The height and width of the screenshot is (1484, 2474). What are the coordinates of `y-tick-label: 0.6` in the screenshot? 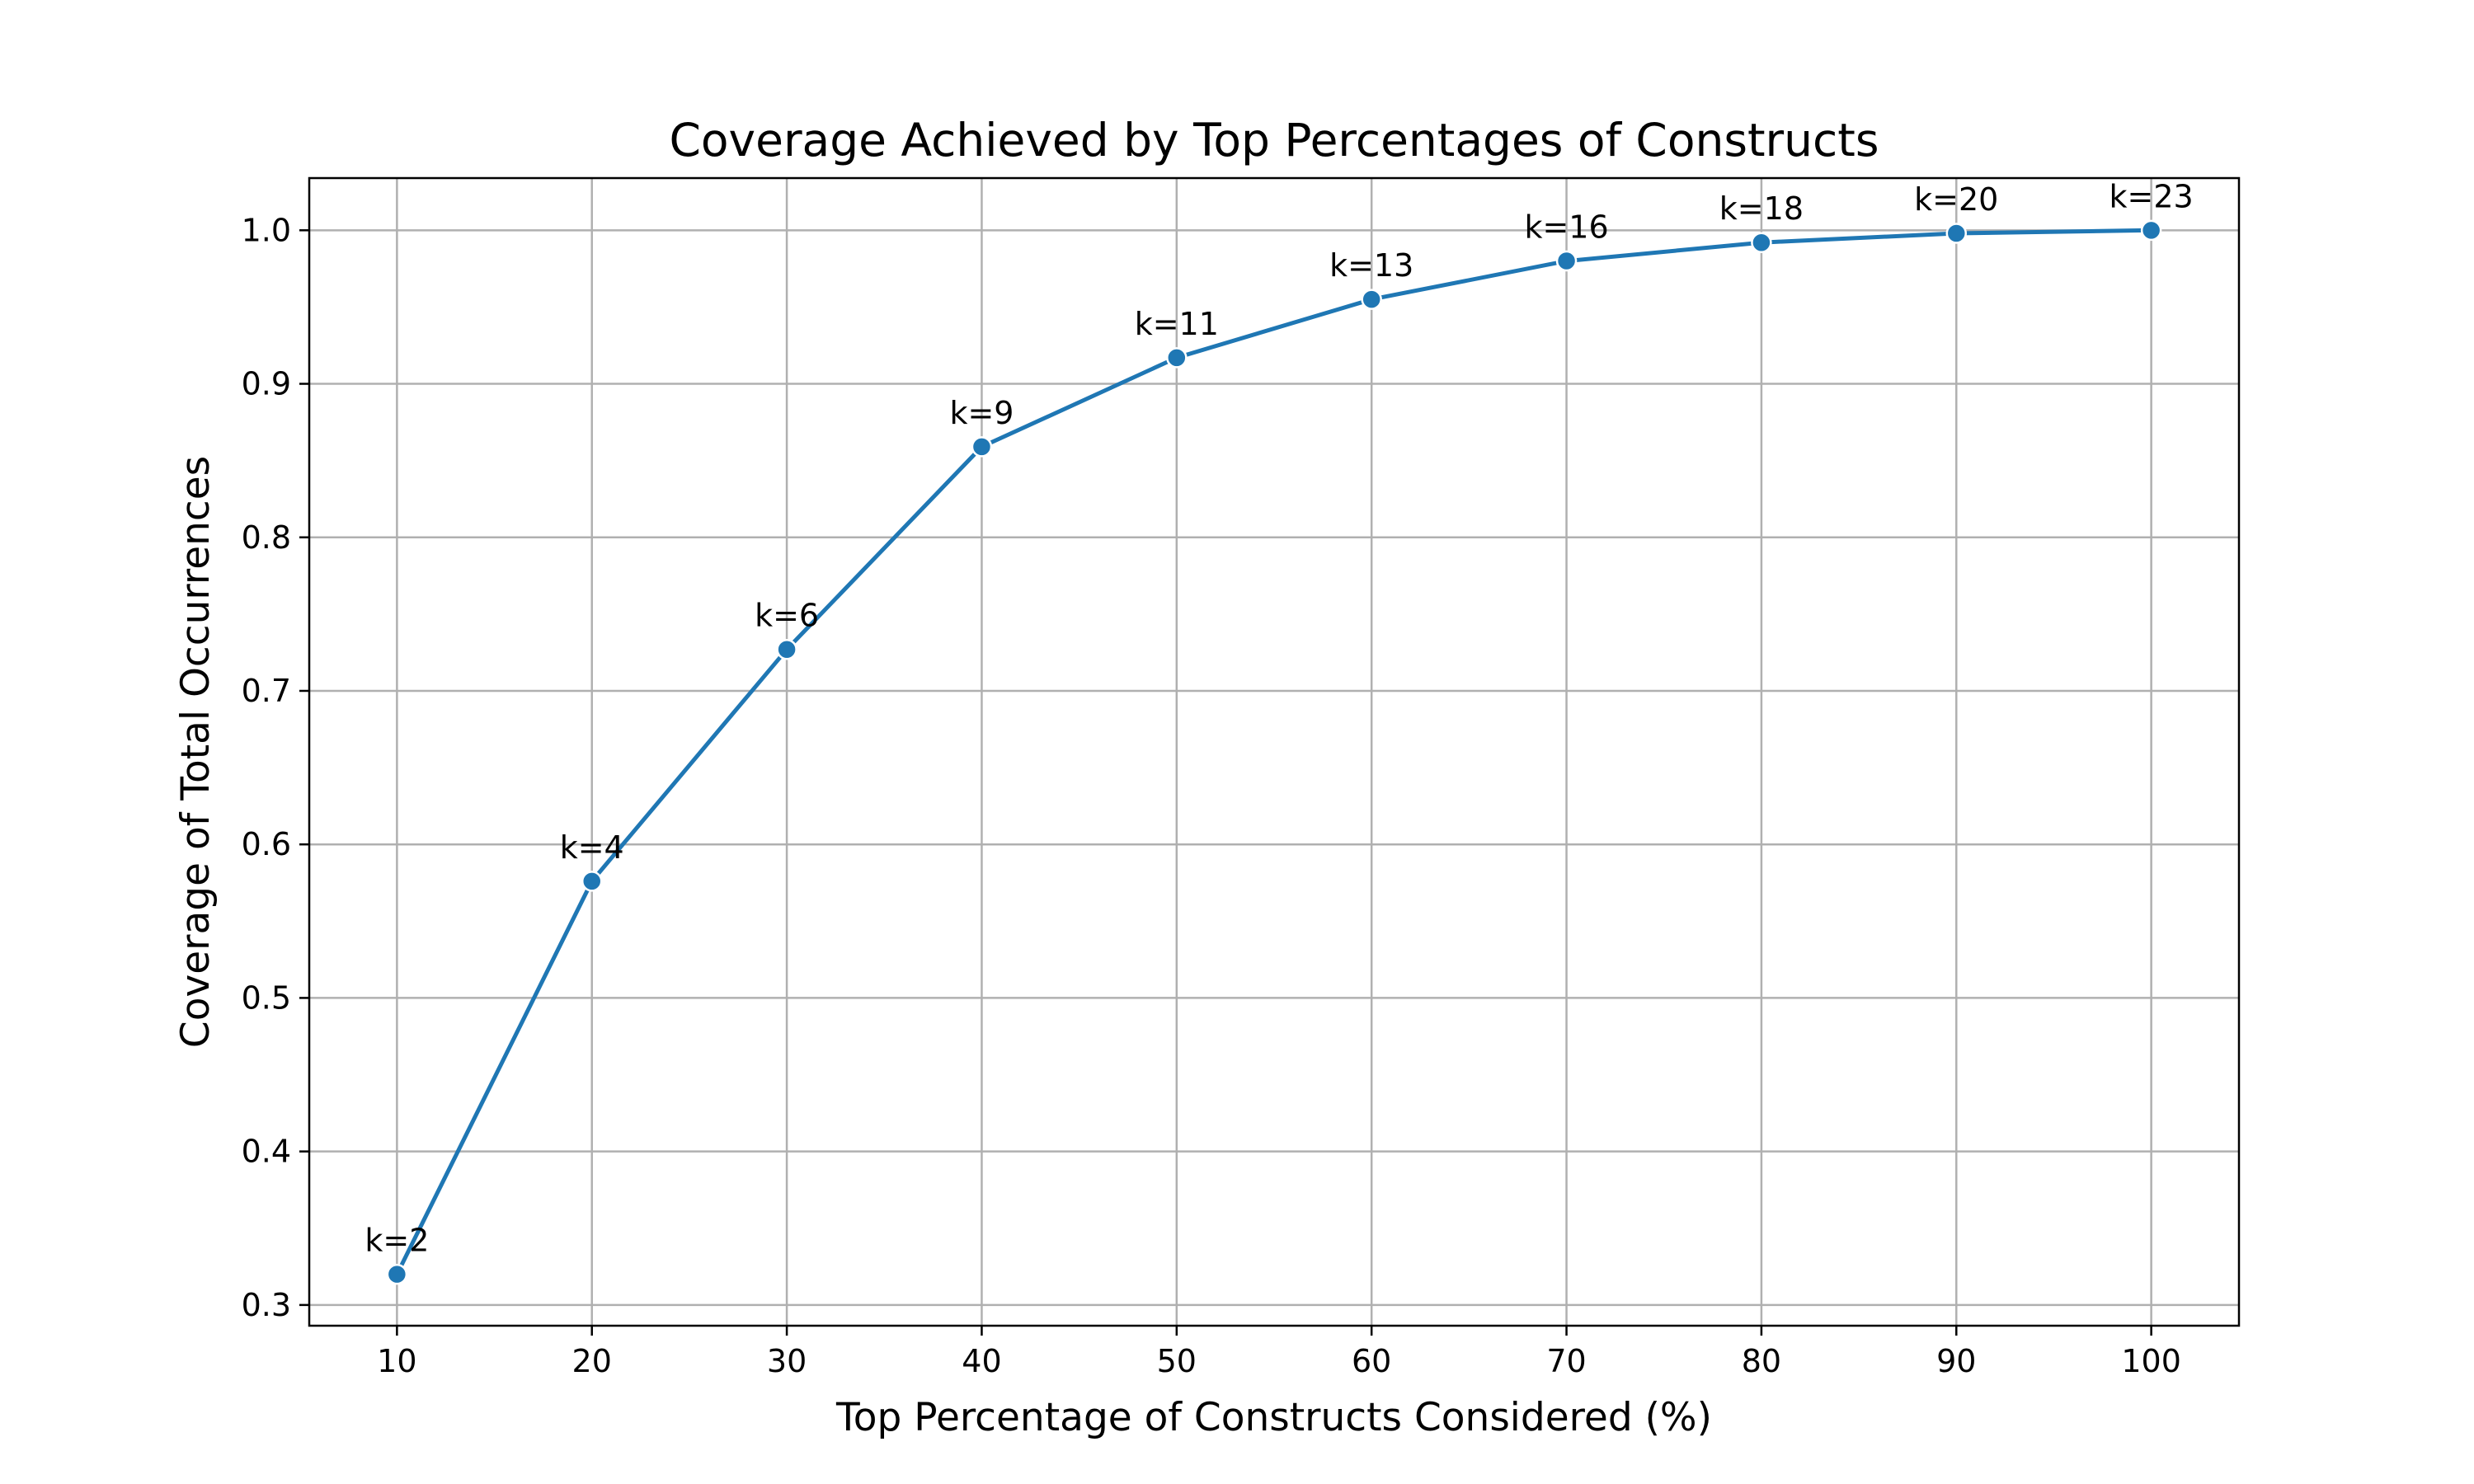 It's located at (266, 844).